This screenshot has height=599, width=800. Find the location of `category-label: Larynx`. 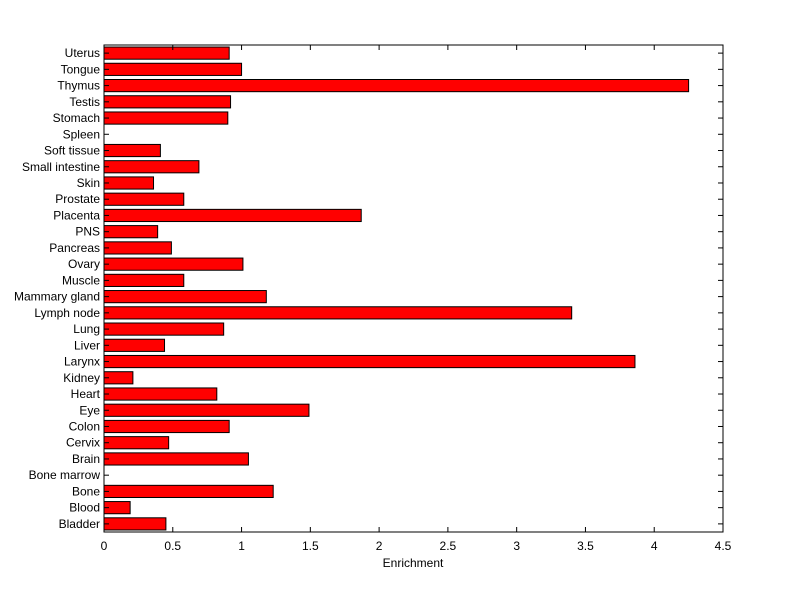

category-label: Larynx is located at coordinates (82, 362).